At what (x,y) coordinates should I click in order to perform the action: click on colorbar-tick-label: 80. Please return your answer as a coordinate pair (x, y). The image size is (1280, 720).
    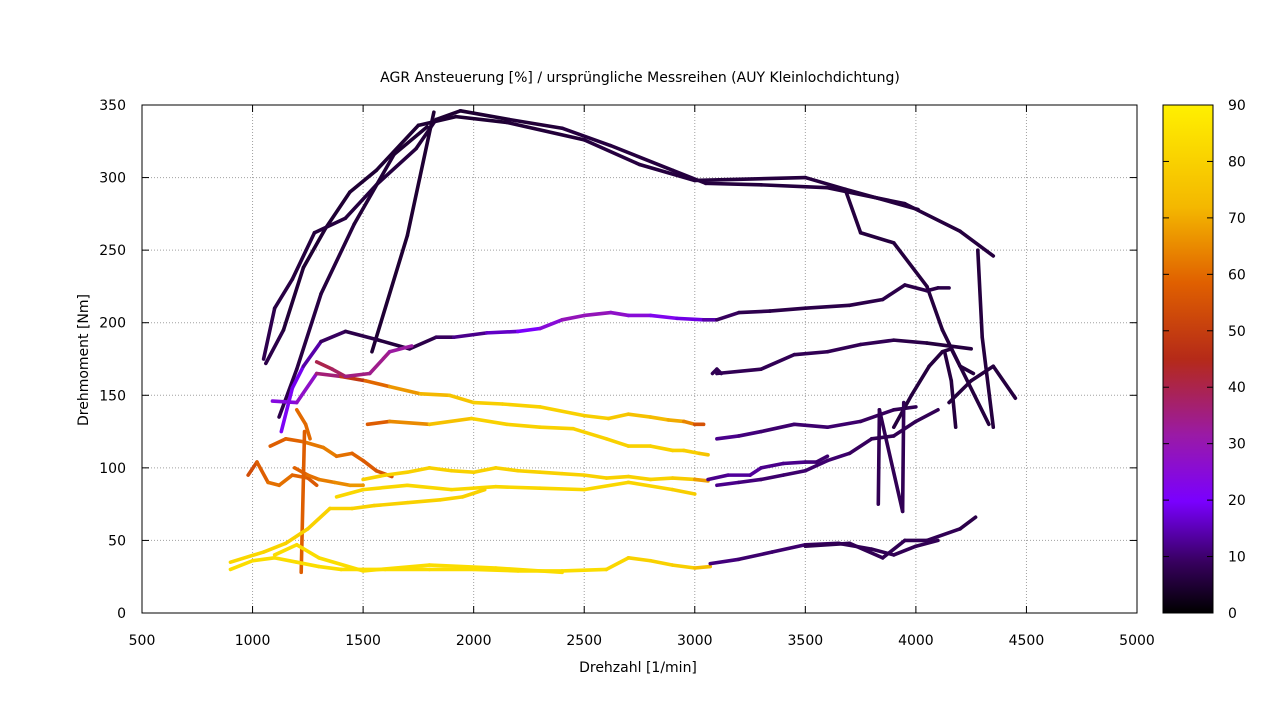
    Looking at the image, I should click on (1237, 162).